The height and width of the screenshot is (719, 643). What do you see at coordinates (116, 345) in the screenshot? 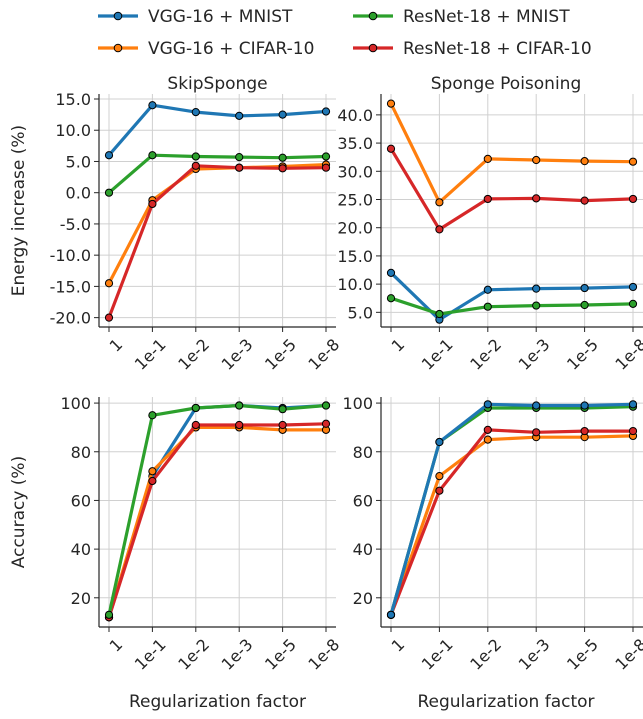
I see `x-tick-label: 1` at bounding box center [116, 345].